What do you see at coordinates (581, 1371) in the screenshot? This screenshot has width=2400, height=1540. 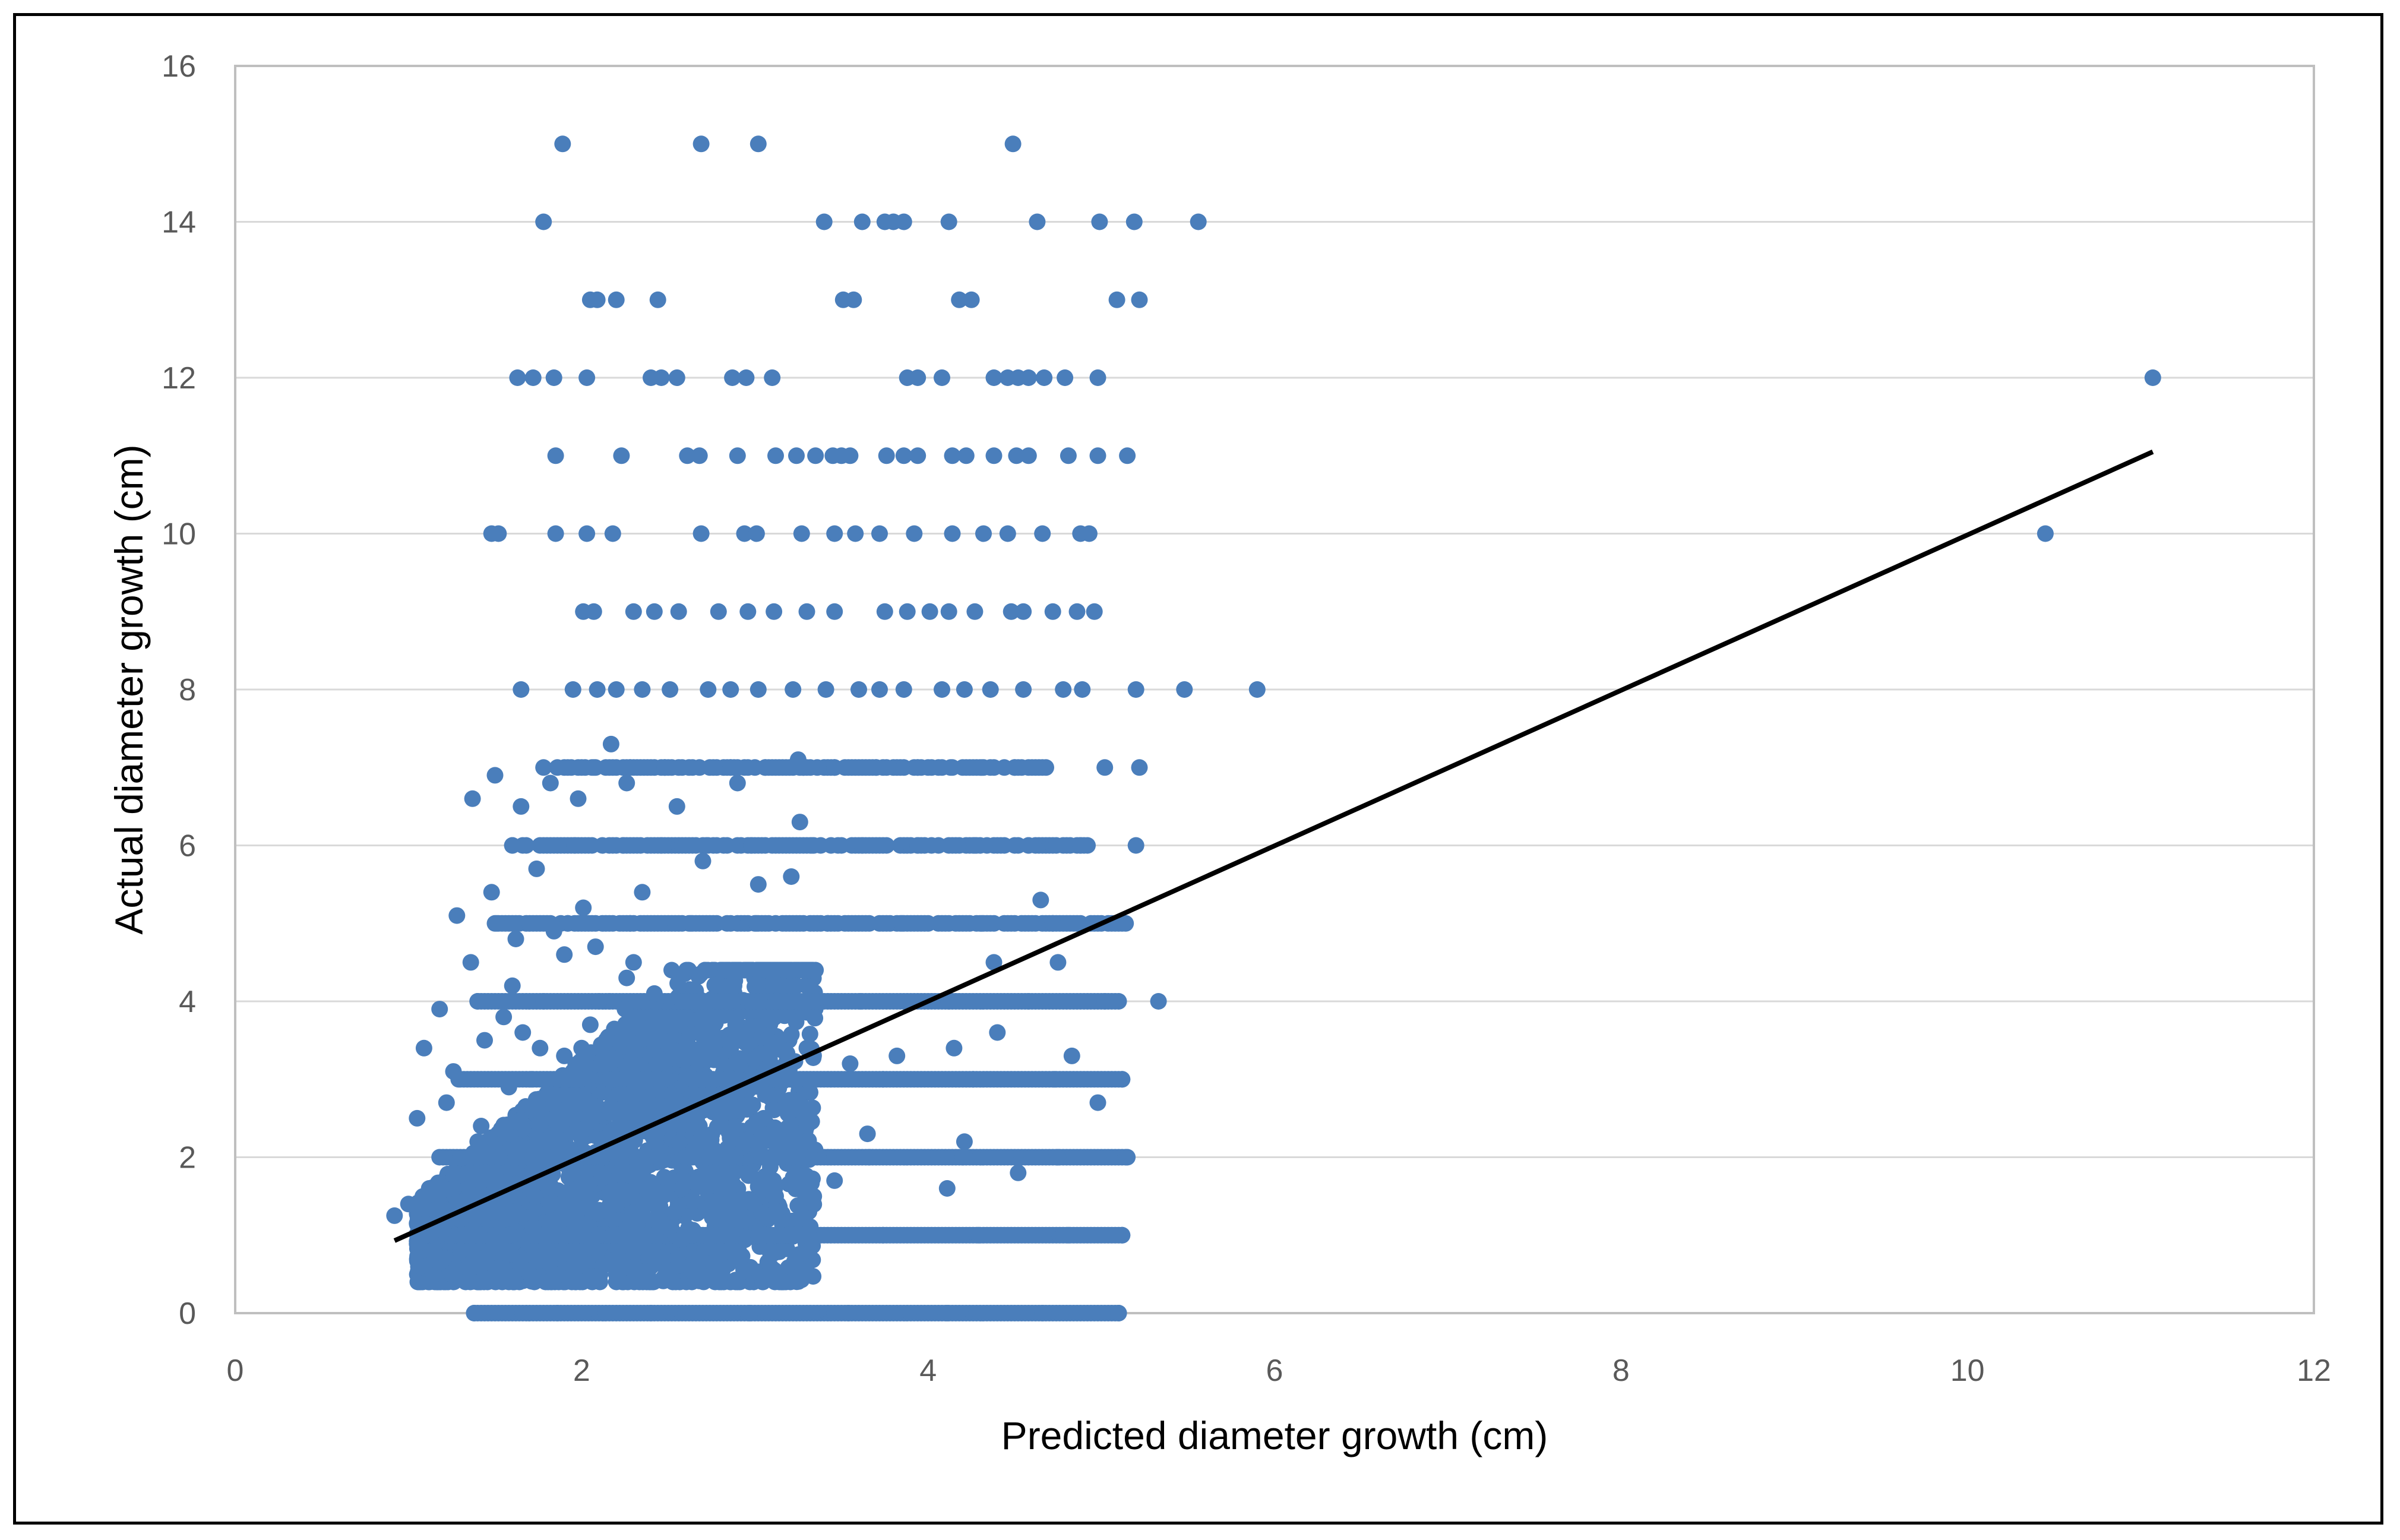 I see `x-tick-label: 2` at bounding box center [581, 1371].